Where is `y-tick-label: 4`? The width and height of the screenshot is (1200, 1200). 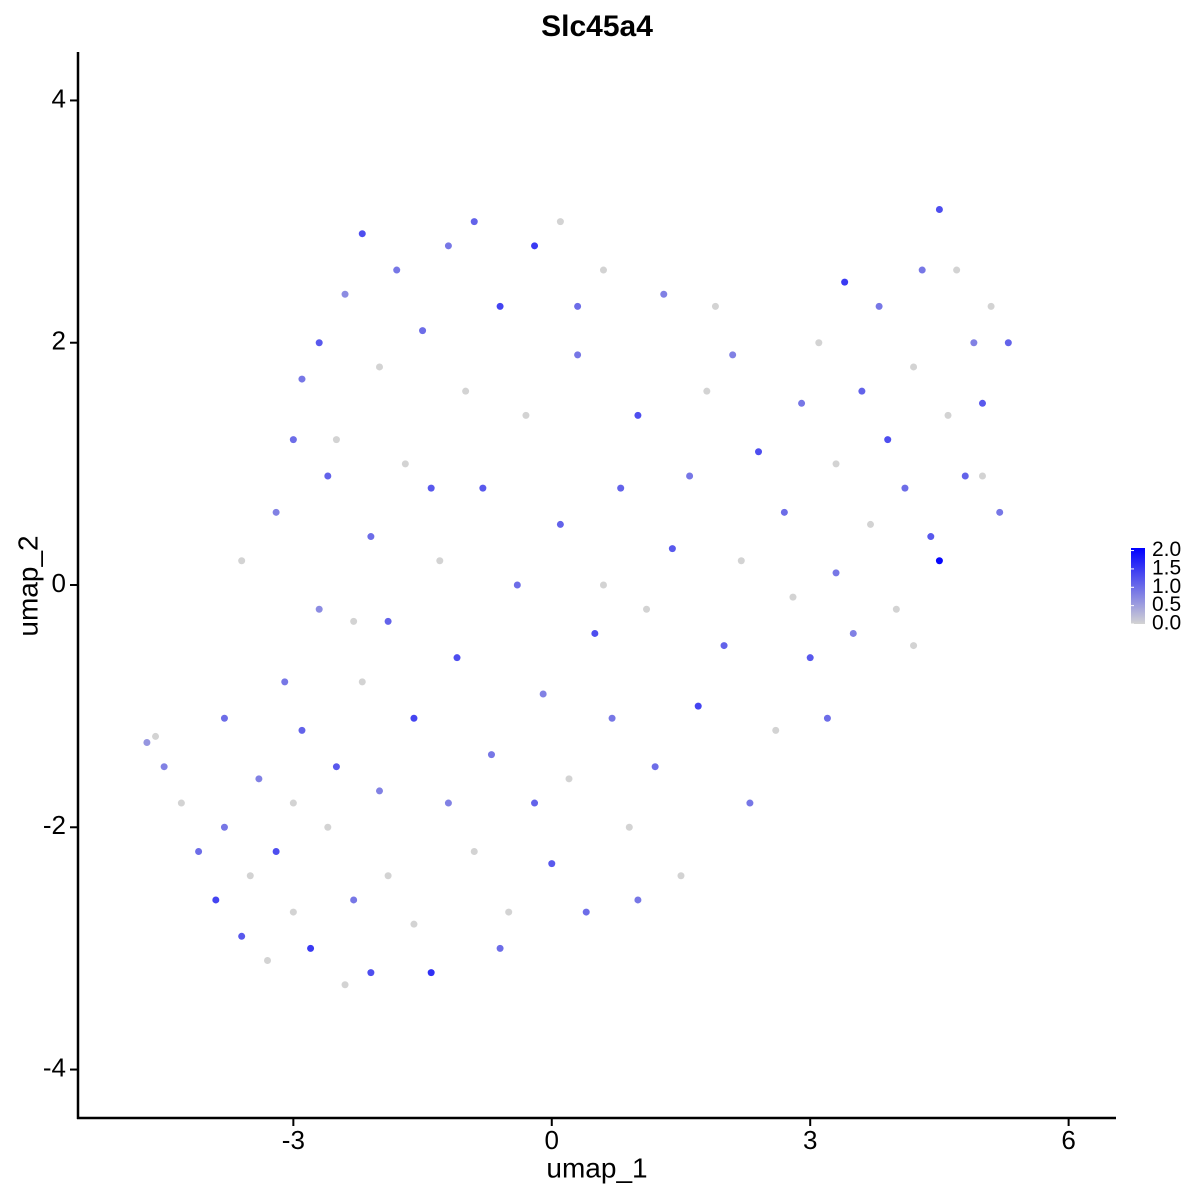 y-tick-label: 4 is located at coordinates (59, 98).